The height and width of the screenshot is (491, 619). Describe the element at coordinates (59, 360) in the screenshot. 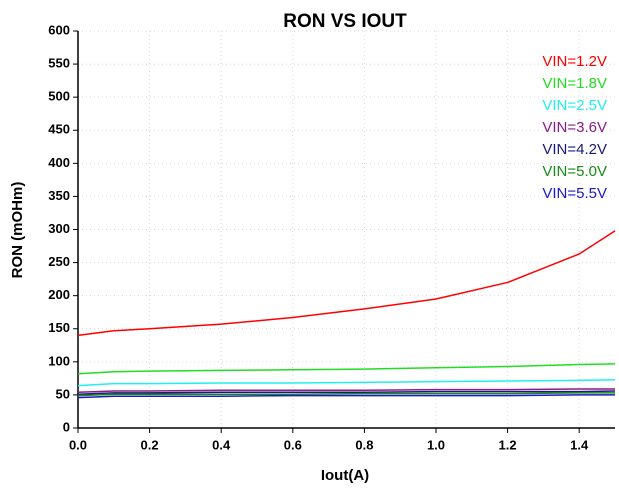

I see `y-tick-label: 100` at that location.